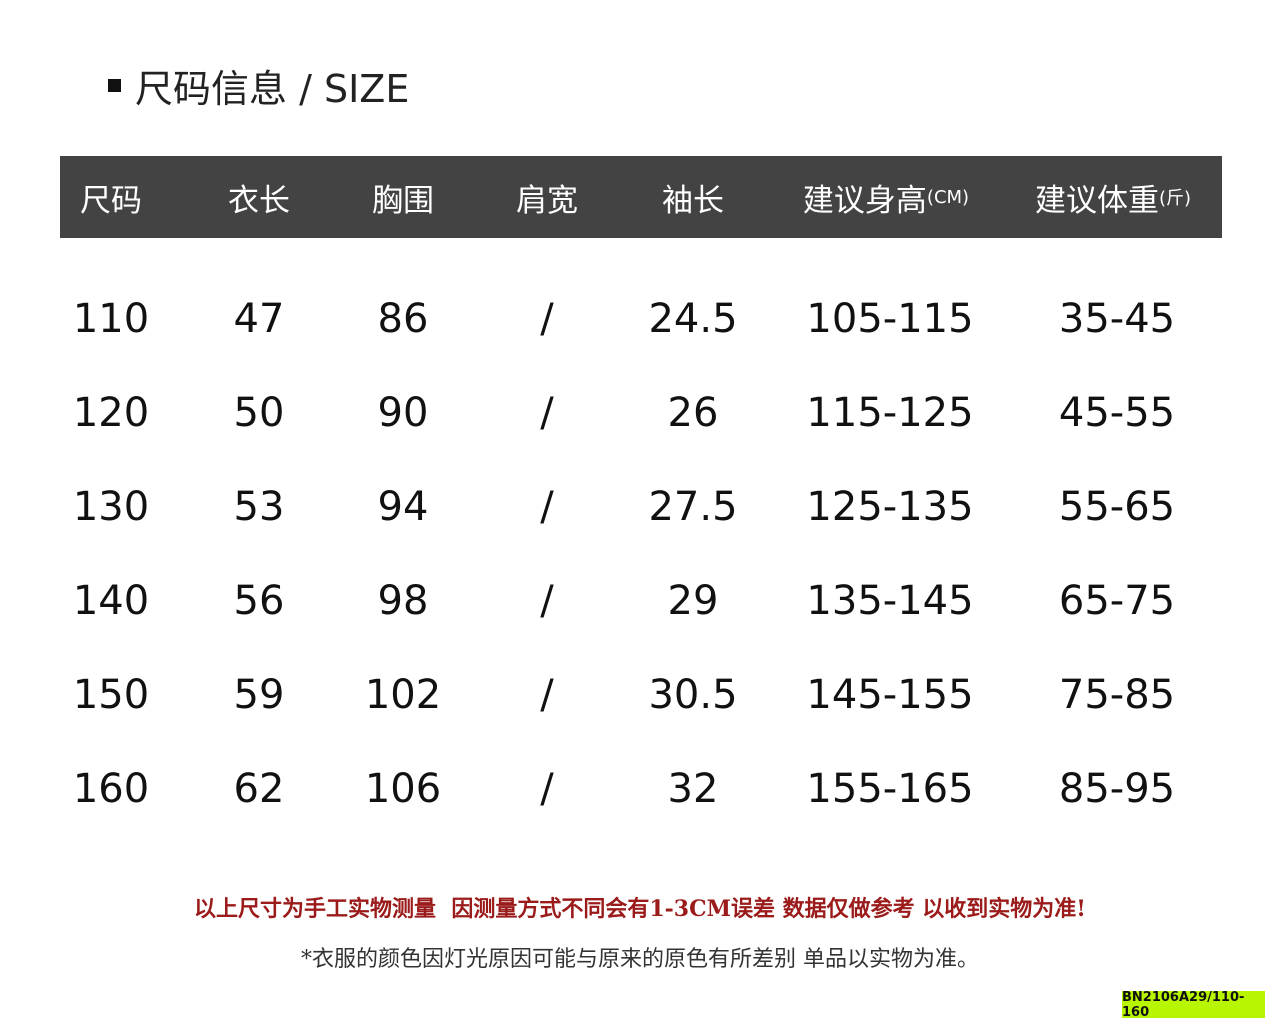 The width and height of the screenshot is (1280, 1035). What do you see at coordinates (693, 200) in the screenshot?
I see `header-label: 袖长` at bounding box center [693, 200].